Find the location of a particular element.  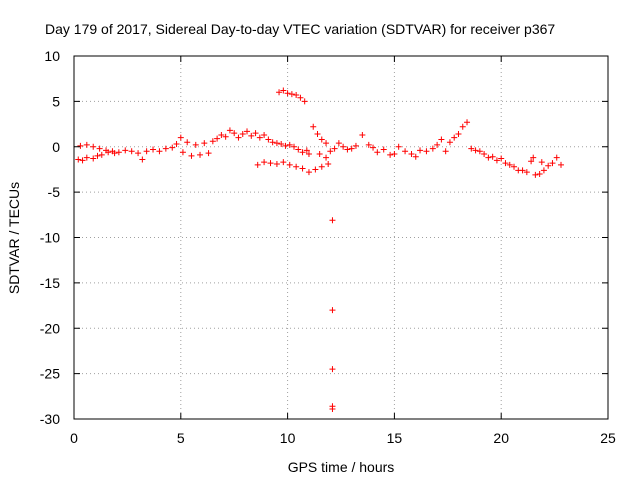

x-tick-label: 15 is located at coordinates (395, 438).